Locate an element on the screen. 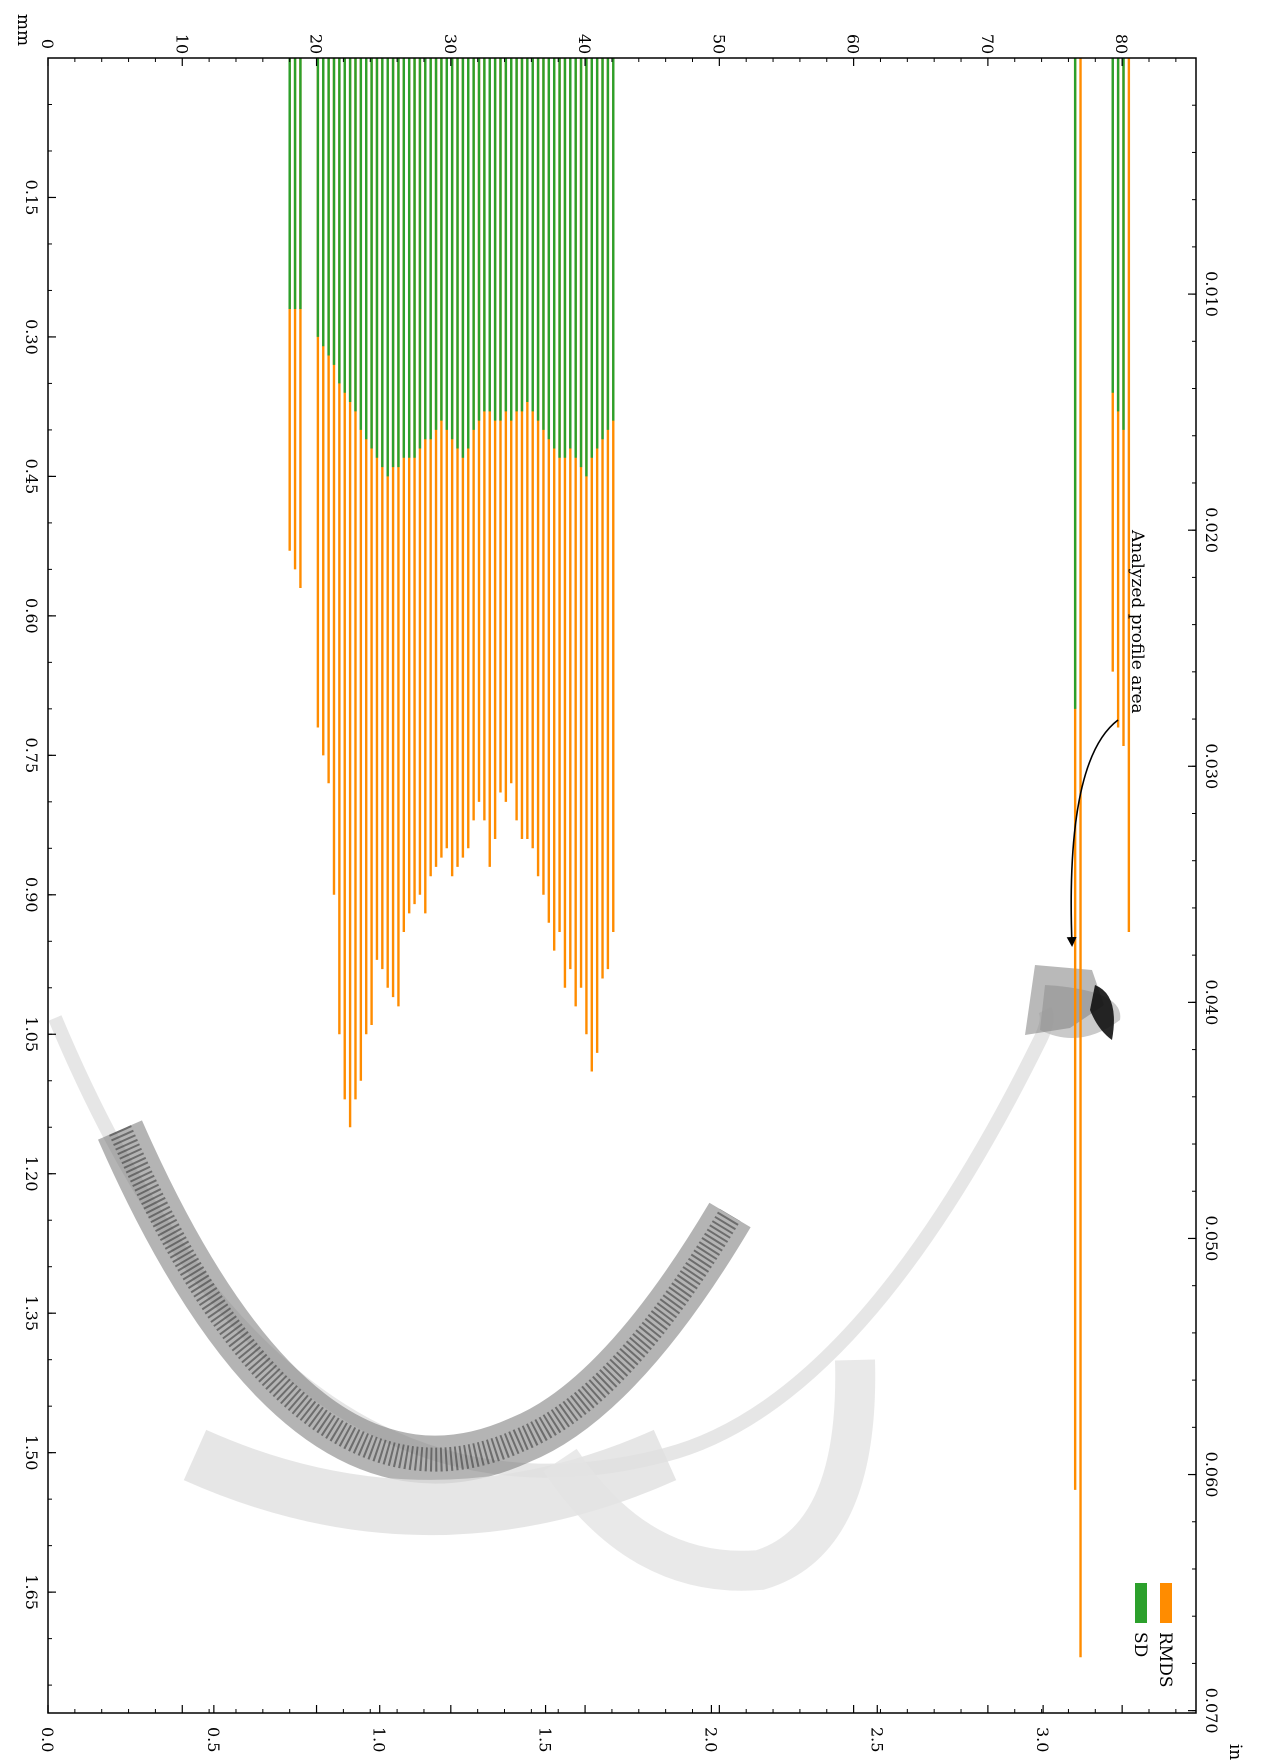 The height and width of the screenshot is (1763, 1262). mm-tick-label-3: 30 is located at coordinates (450, 44).